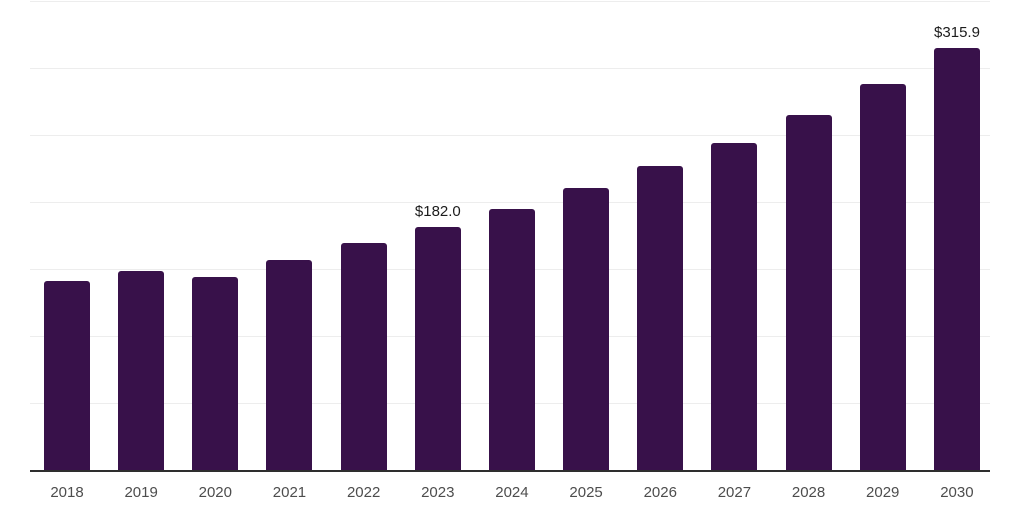 This screenshot has width=1024, height=512. I want to click on x-tick-label-2019: 2019, so click(141, 492).